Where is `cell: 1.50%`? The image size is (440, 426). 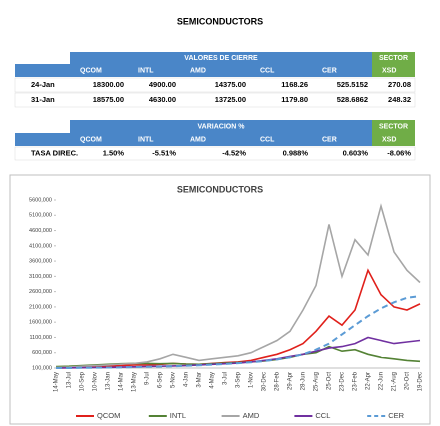 cell: 1.50% is located at coordinates (114, 152).